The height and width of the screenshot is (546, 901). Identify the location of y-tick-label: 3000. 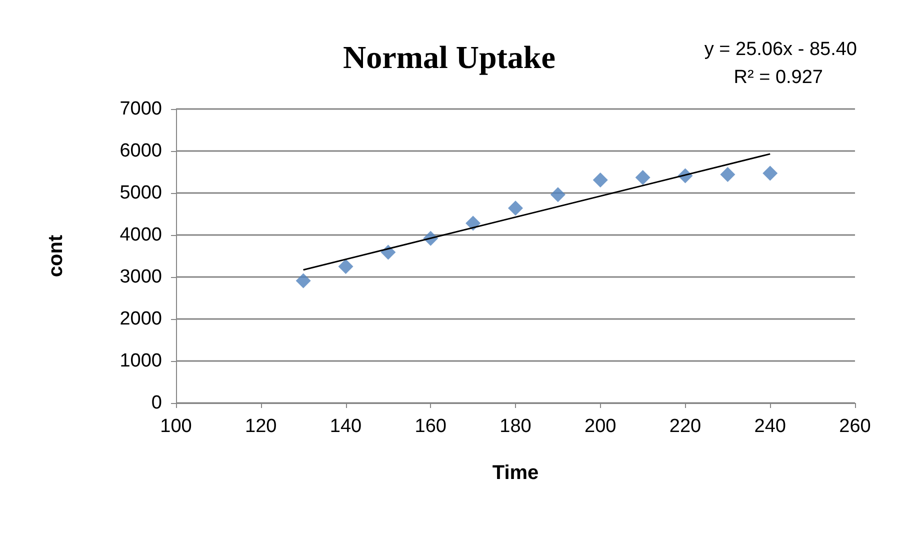
(141, 277).